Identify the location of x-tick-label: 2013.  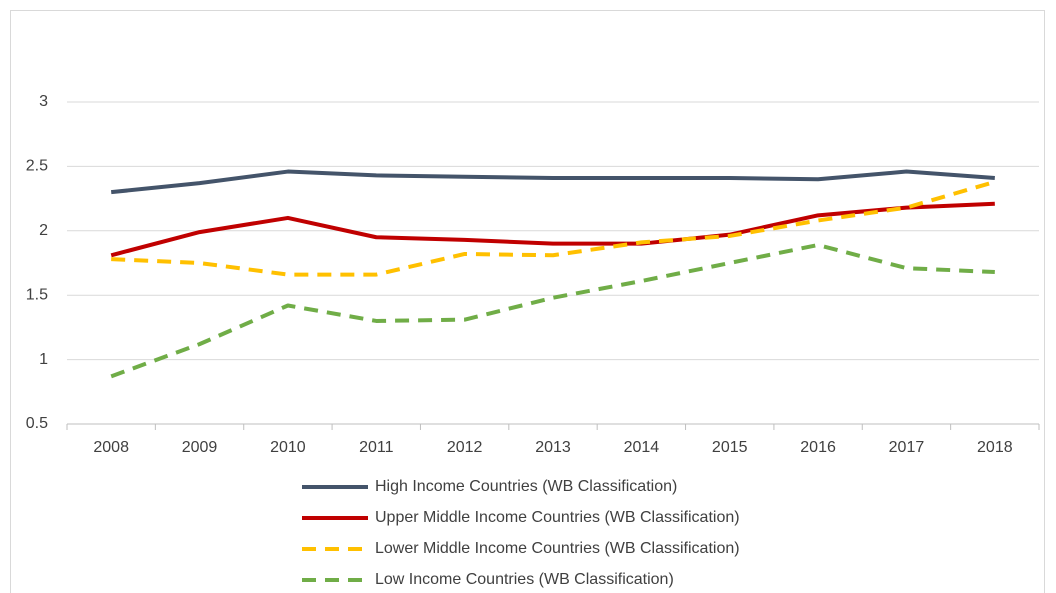
(553, 447).